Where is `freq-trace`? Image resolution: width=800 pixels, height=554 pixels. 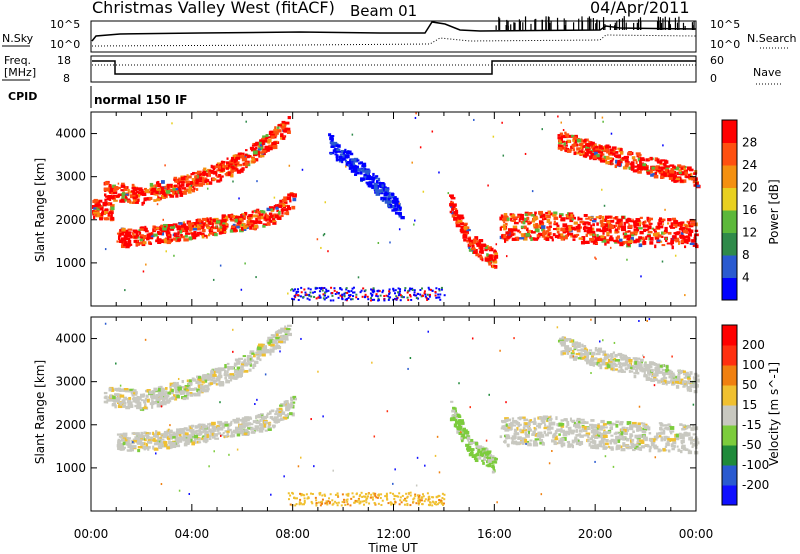
freq-trace is located at coordinates (394, 67).